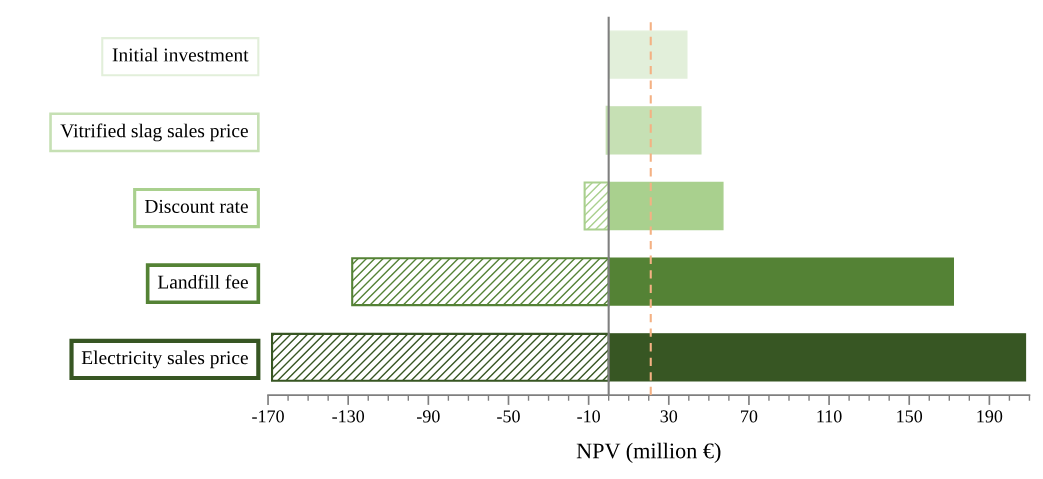 The width and height of the screenshot is (1043, 479). What do you see at coordinates (749, 416) in the screenshot?
I see `x-tick-label: 70` at bounding box center [749, 416].